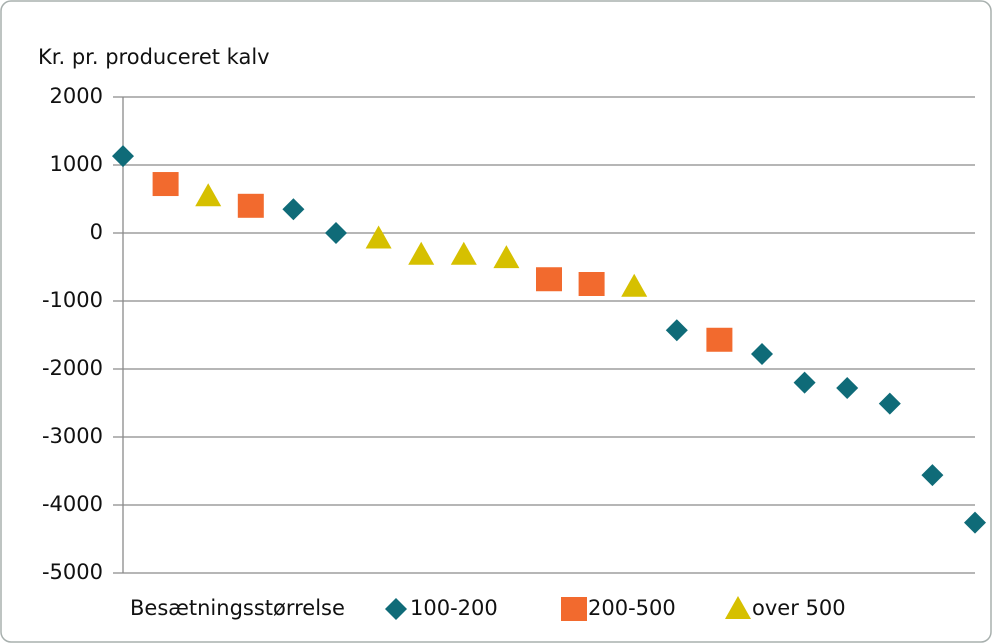  What do you see at coordinates (154, 57) in the screenshot?
I see `y-axis-label: Kr. pr. produceret kalv` at bounding box center [154, 57].